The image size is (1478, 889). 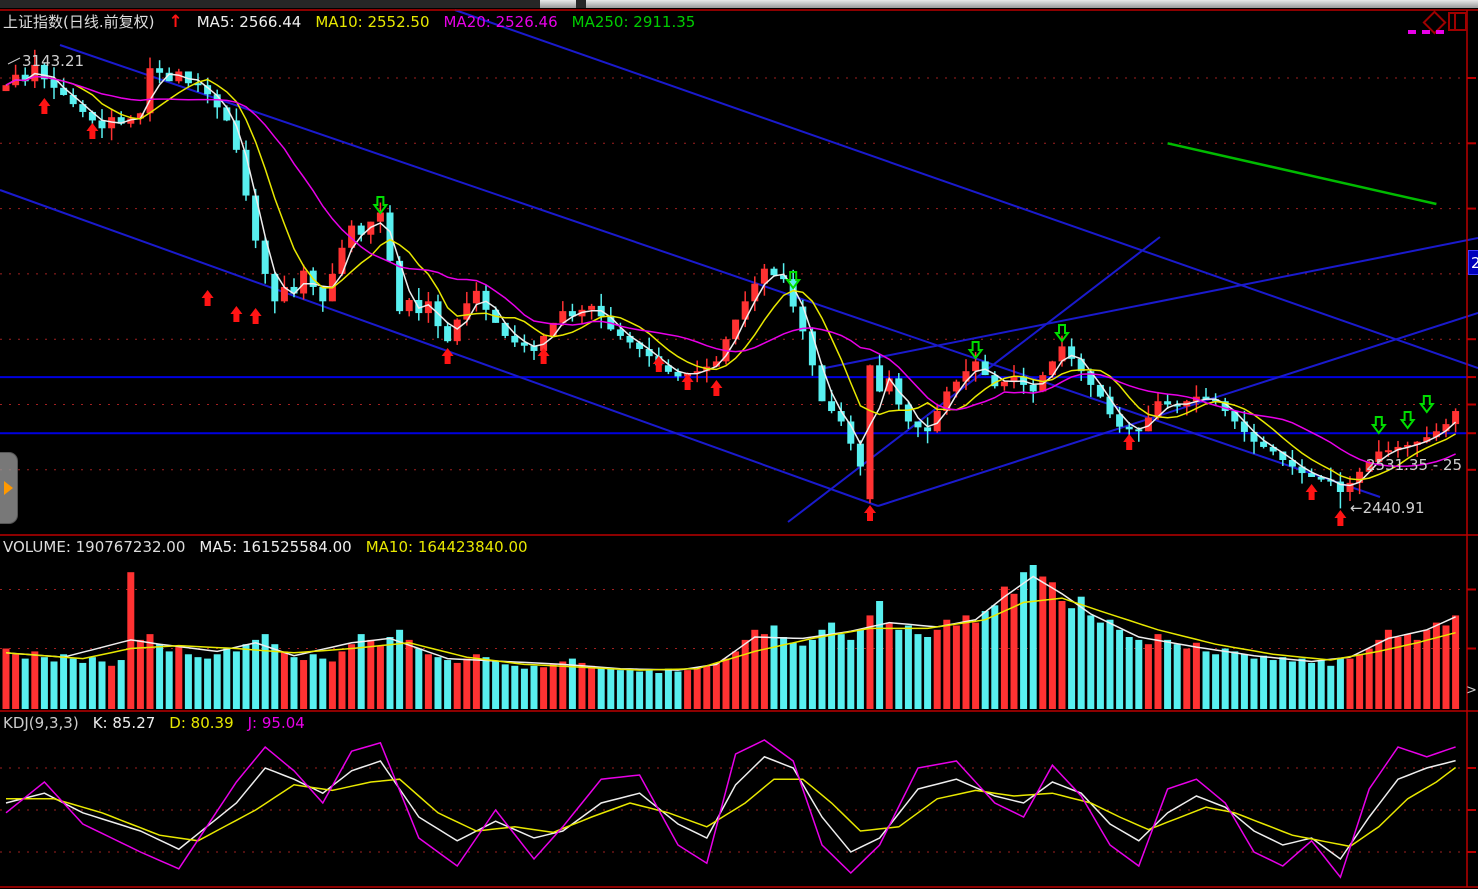 I want to click on kdj-j-value: J: 95.04, so click(x=276, y=723).